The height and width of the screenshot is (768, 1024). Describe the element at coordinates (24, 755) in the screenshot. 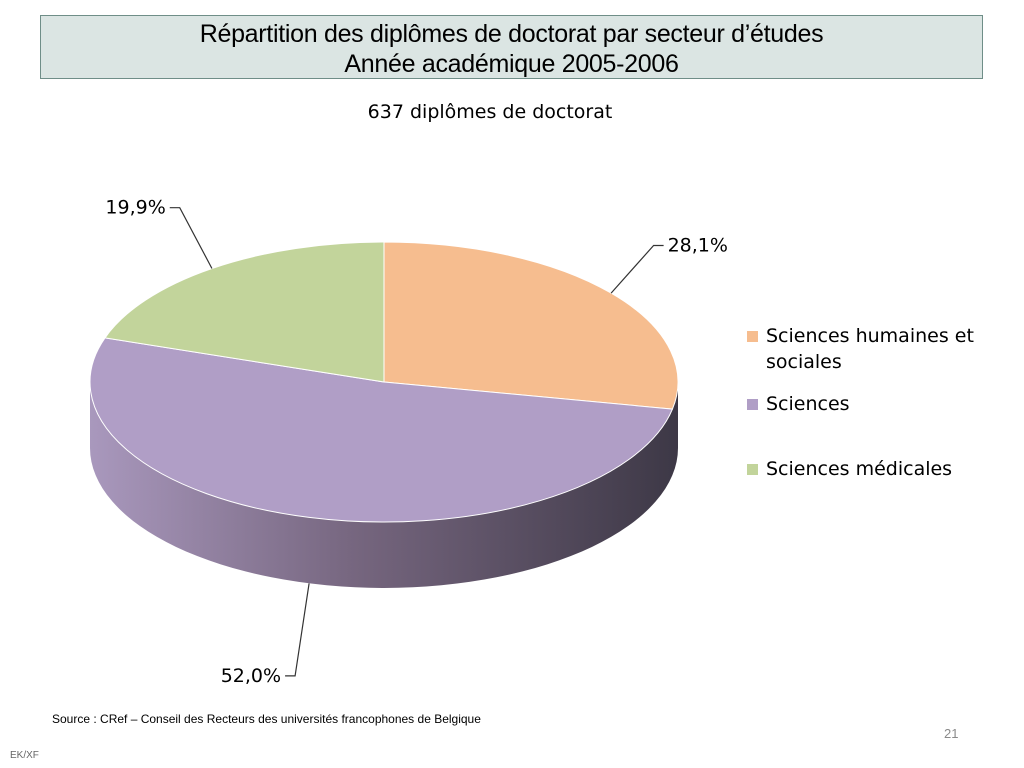

I see `author-initials: EK/XF` at that location.